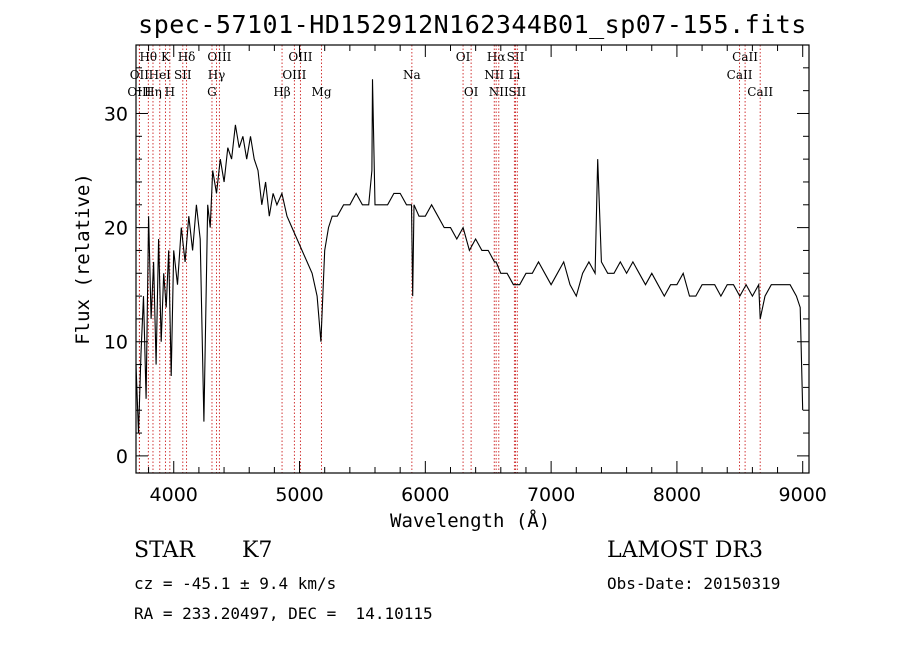  Describe the element at coordinates (694, 583) in the screenshot. I see `observation-date: Obs-Date: 20150319` at that location.